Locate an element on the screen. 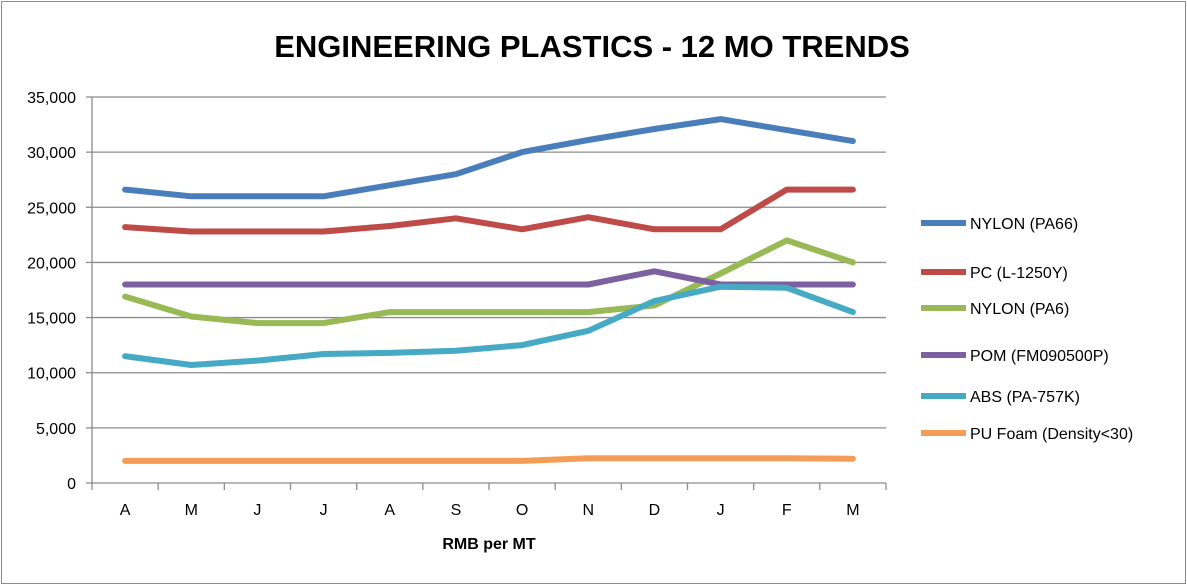 This screenshot has height=585, width=1187. chart-title: ENGINEERING PLASTICS - 12 MO TRENDS is located at coordinates (592, 46).